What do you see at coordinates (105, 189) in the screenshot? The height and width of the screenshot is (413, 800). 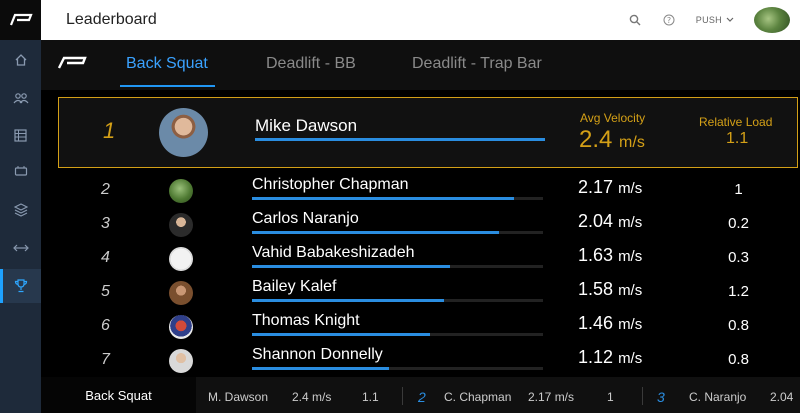 I see `row-rank: 2` at bounding box center [105, 189].